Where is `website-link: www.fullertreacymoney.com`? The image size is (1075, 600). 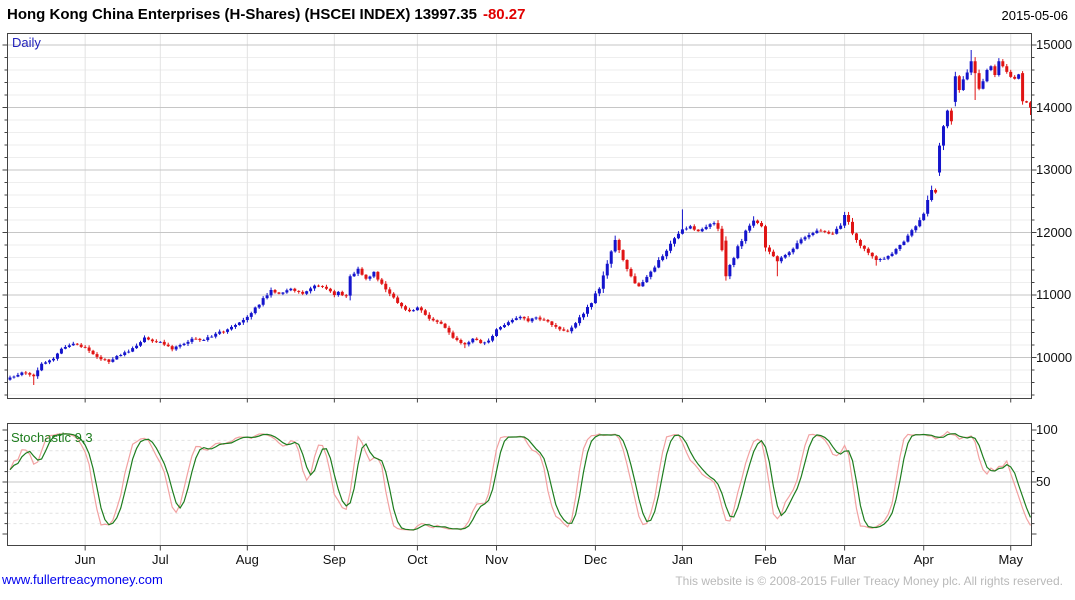 website-link: www.fullertreacymoney.com is located at coordinates (82, 579).